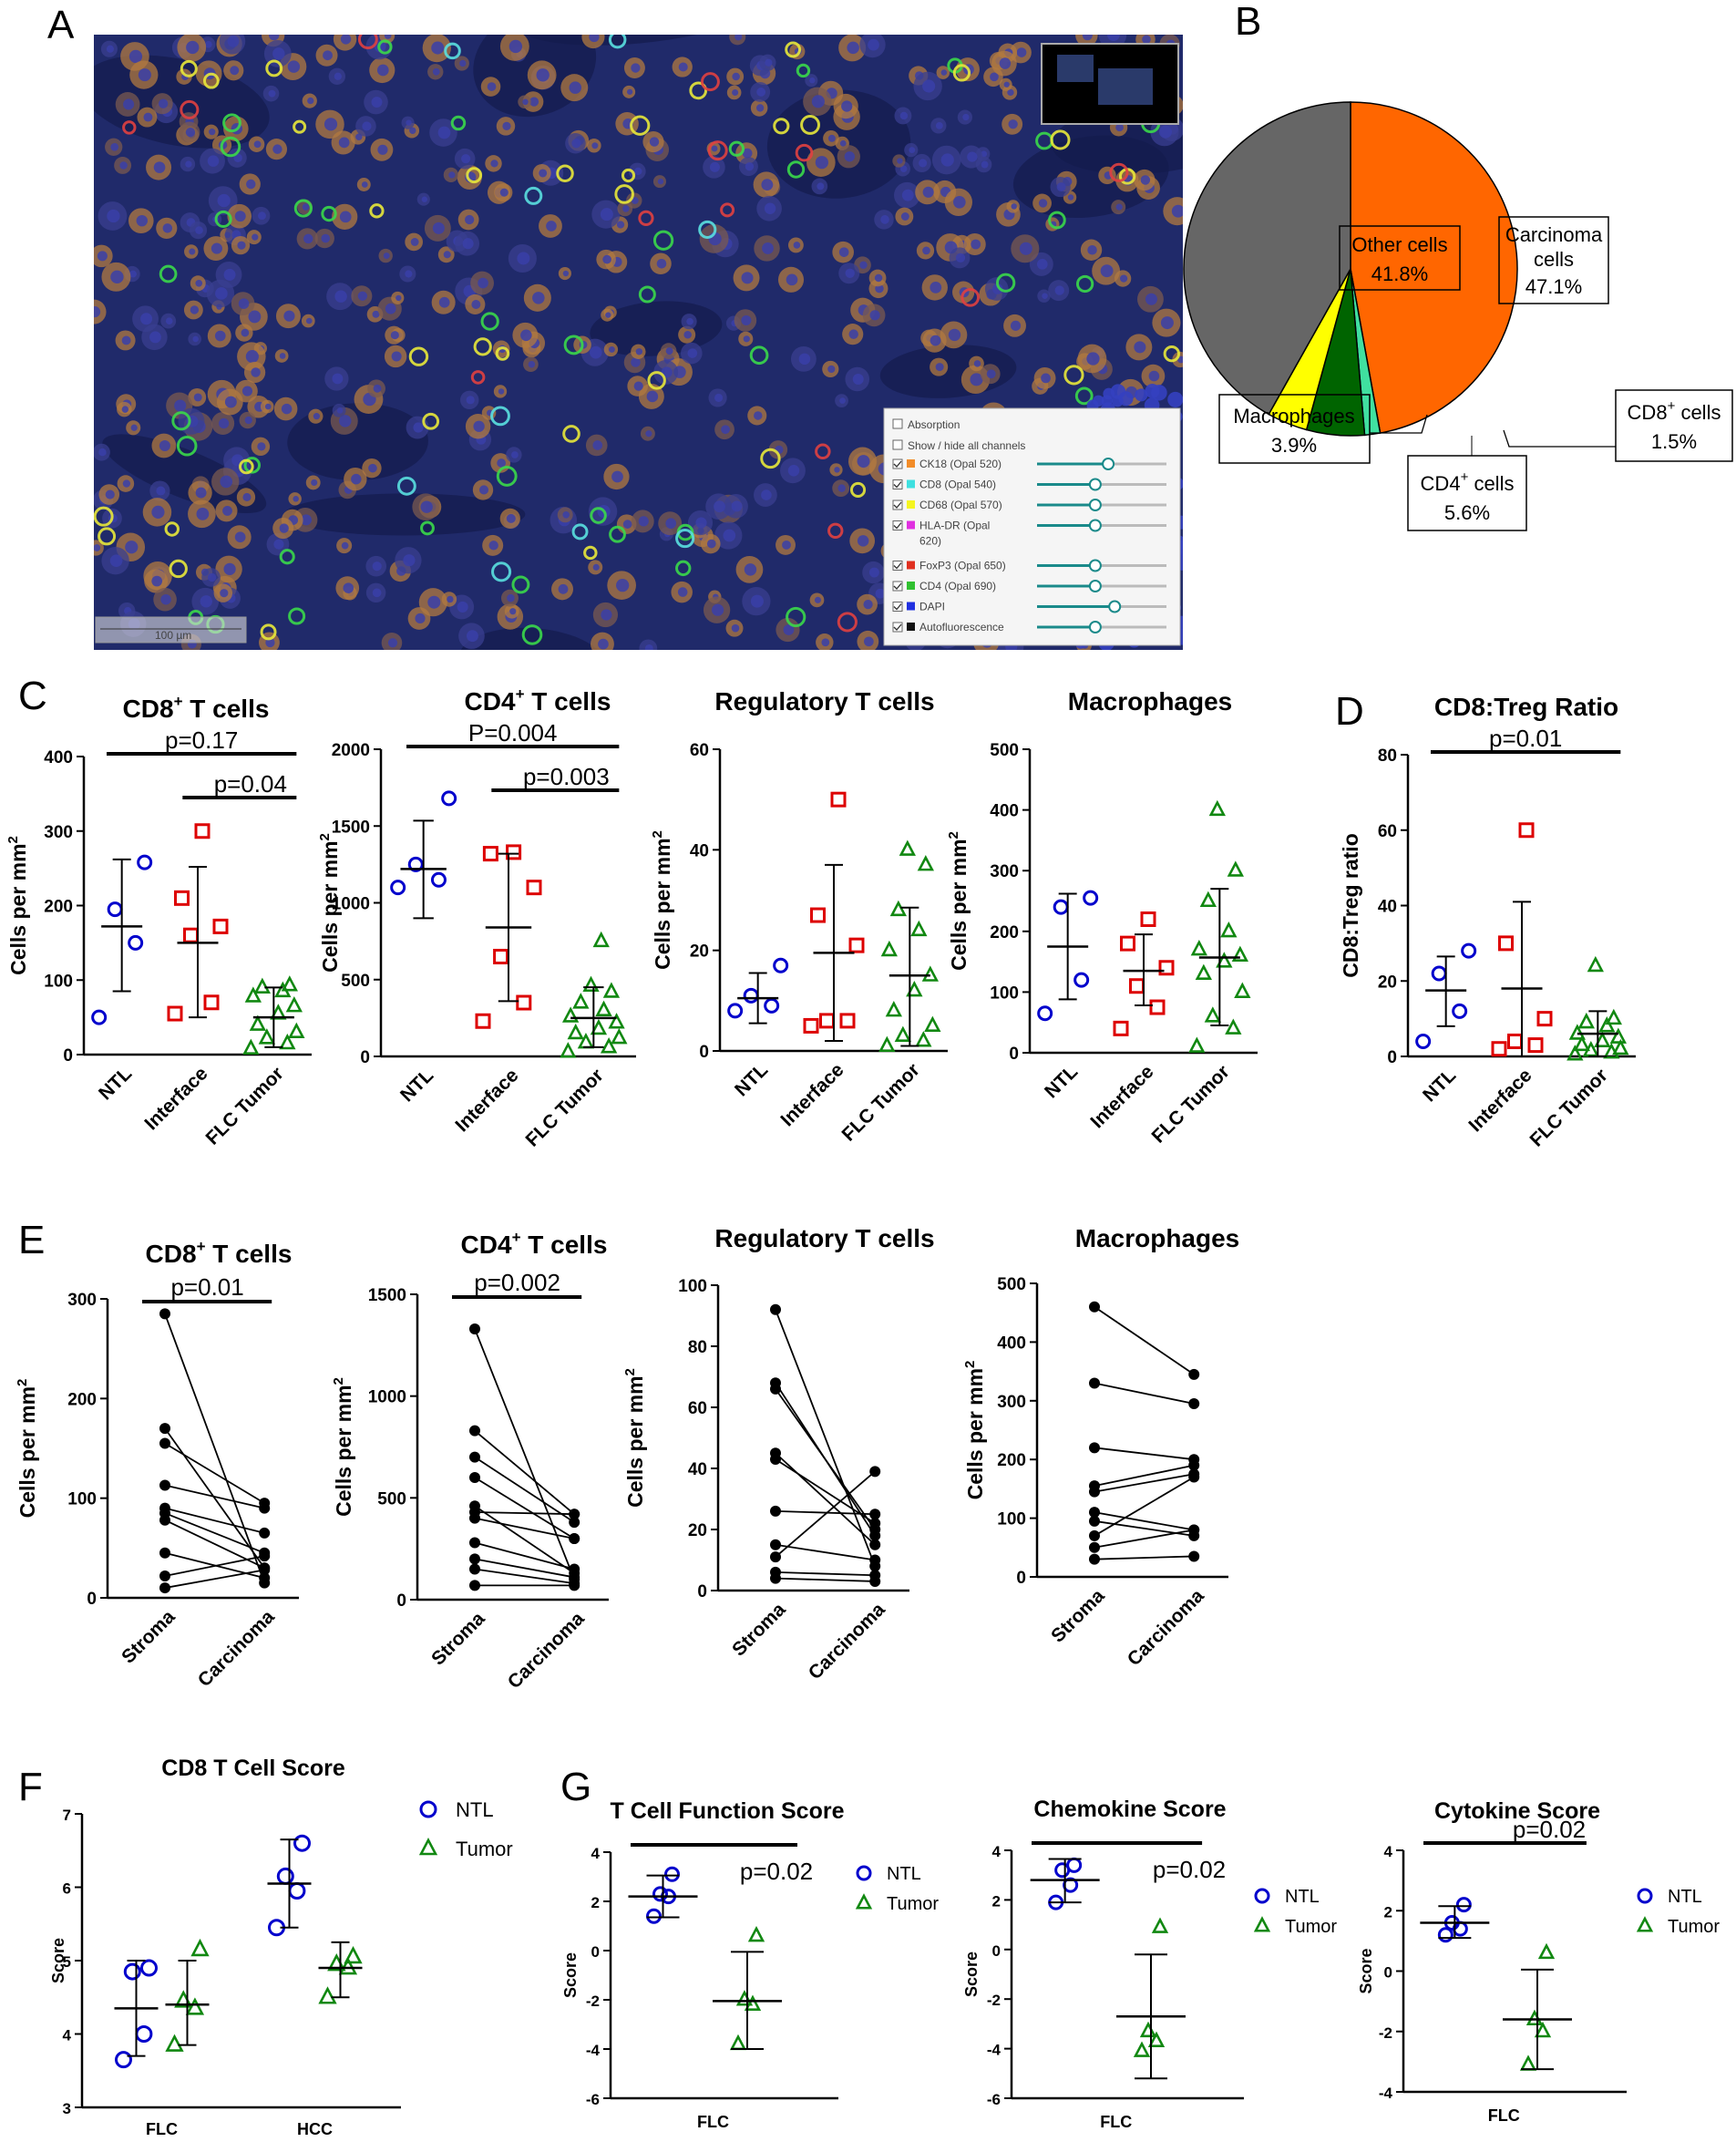 The height and width of the screenshot is (2142, 1736). Describe the element at coordinates (1685, 1897) in the screenshot. I see `legend-label: NTL` at that location.